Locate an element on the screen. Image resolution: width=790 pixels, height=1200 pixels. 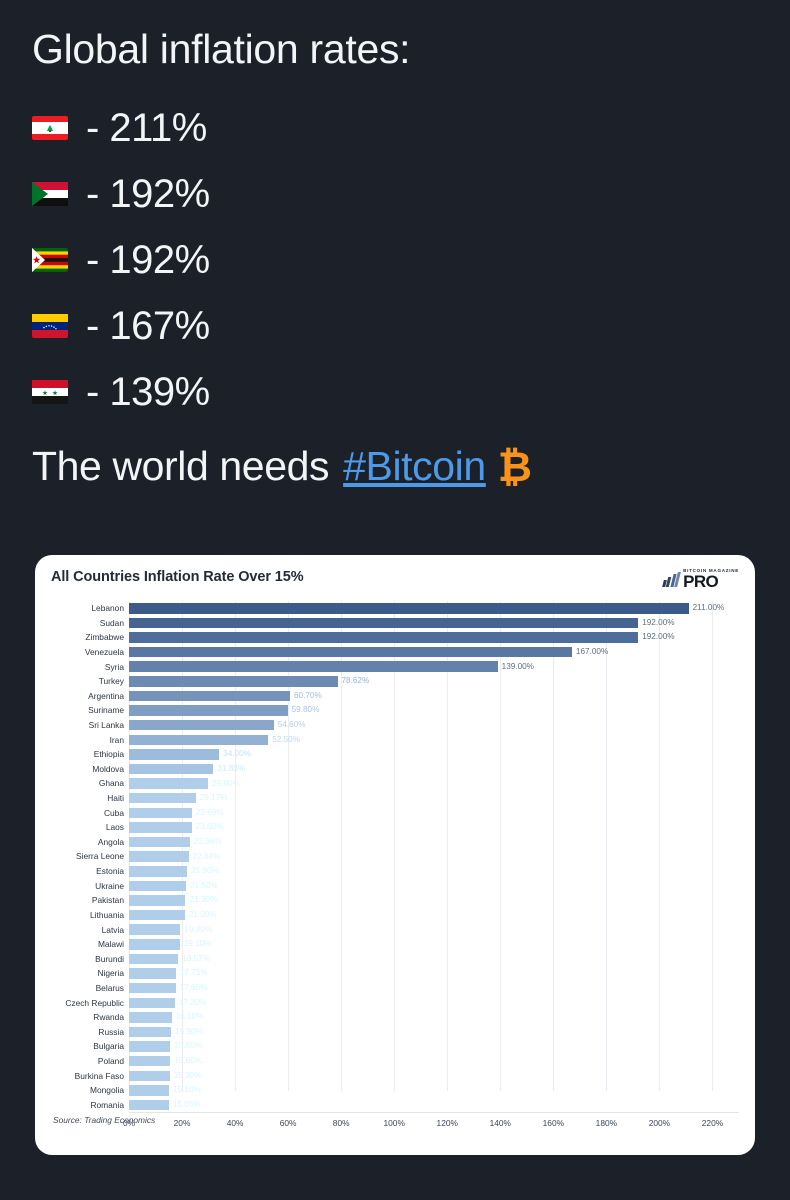
bar-category-label: Poland is located at coordinates (110, 1060).